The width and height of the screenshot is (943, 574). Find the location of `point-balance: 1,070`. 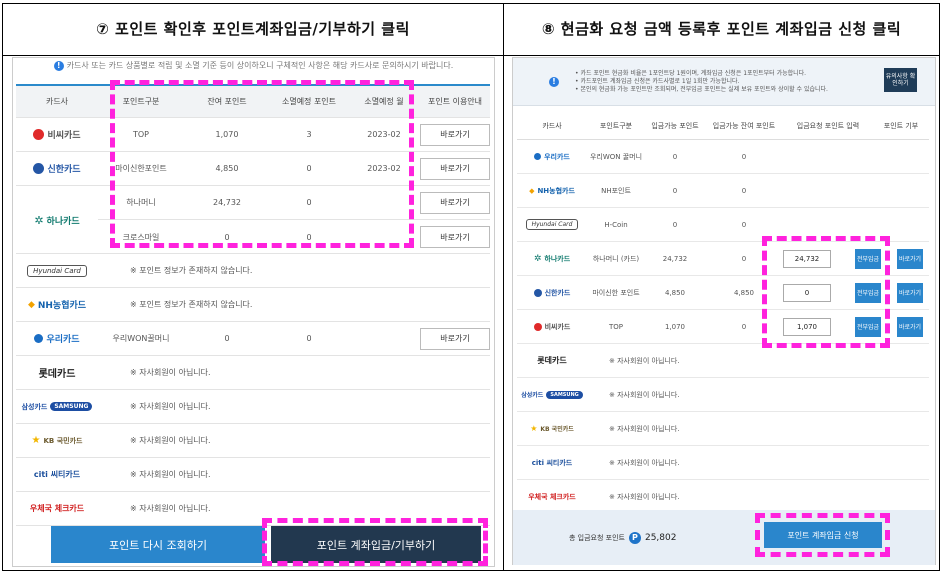

point-balance: 1,070 is located at coordinates (227, 134).